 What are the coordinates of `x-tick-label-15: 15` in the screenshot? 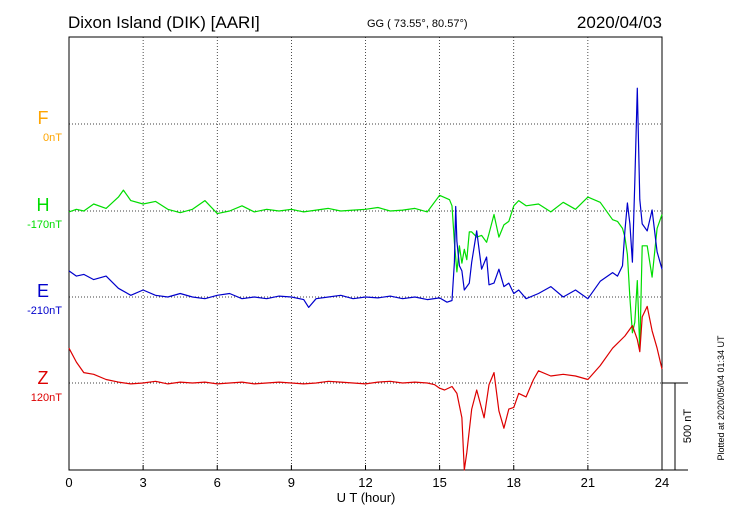 It's located at (439, 482).